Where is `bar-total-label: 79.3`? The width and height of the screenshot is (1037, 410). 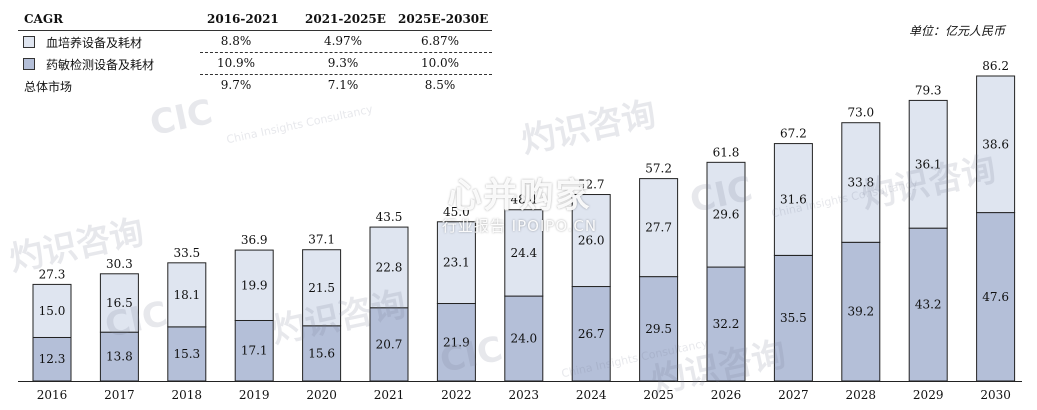
bar-total-label: 79.3 is located at coordinates (928, 90).